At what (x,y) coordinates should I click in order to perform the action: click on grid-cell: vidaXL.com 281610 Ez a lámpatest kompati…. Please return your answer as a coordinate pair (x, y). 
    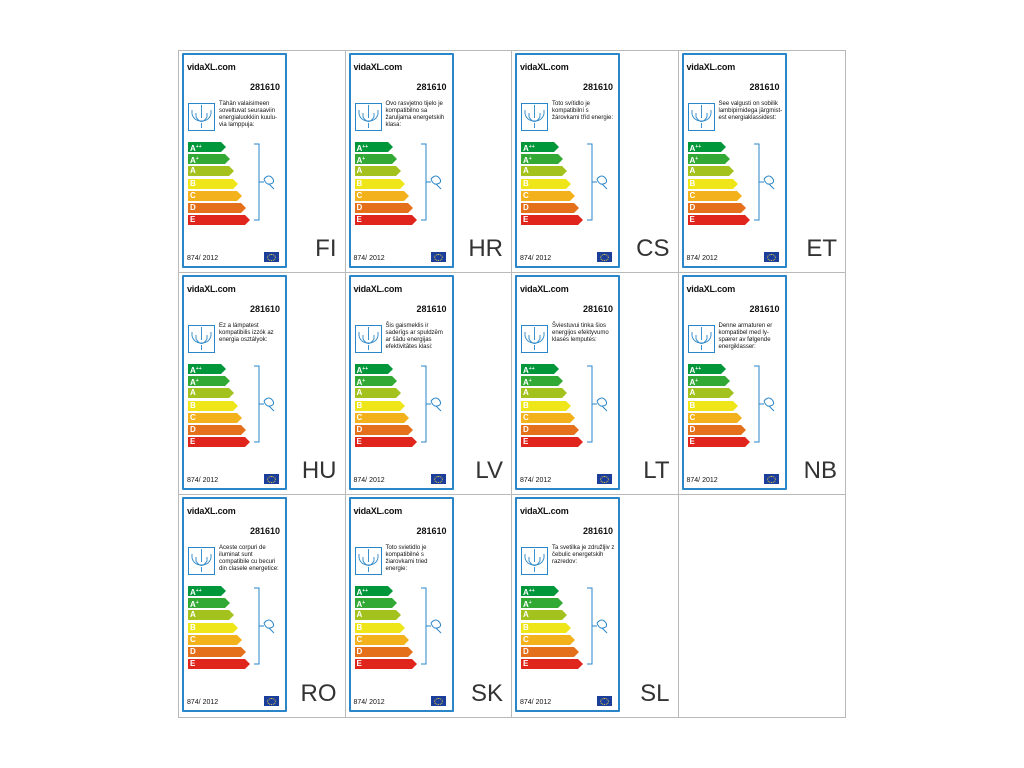
    Looking at the image, I should click on (262, 384).